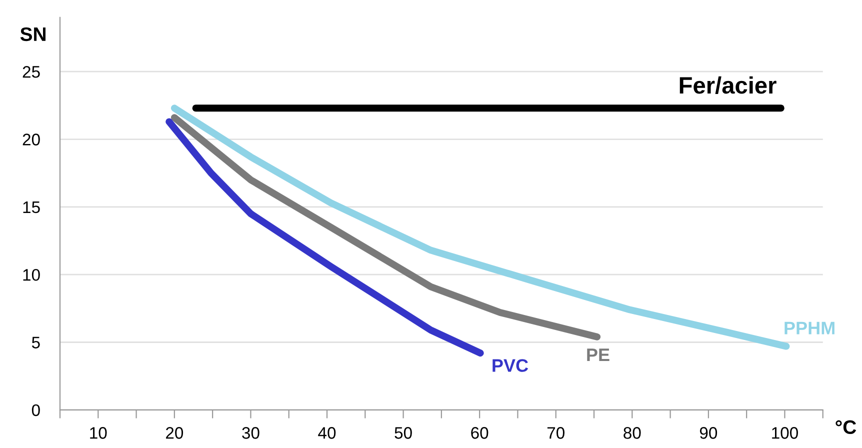 Image resolution: width=862 pixels, height=448 pixels. What do you see at coordinates (785, 433) in the screenshot?
I see `x-tick-label: 100` at bounding box center [785, 433].